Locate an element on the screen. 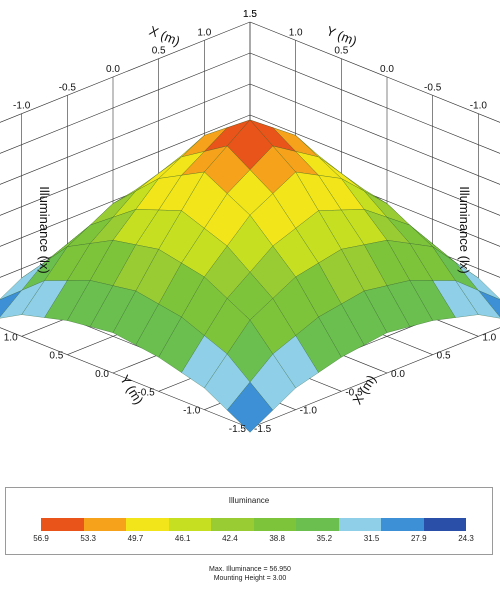 The height and width of the screenshot is (595, 500). legend-label: 56.9 is located at coordinates (41, 538).